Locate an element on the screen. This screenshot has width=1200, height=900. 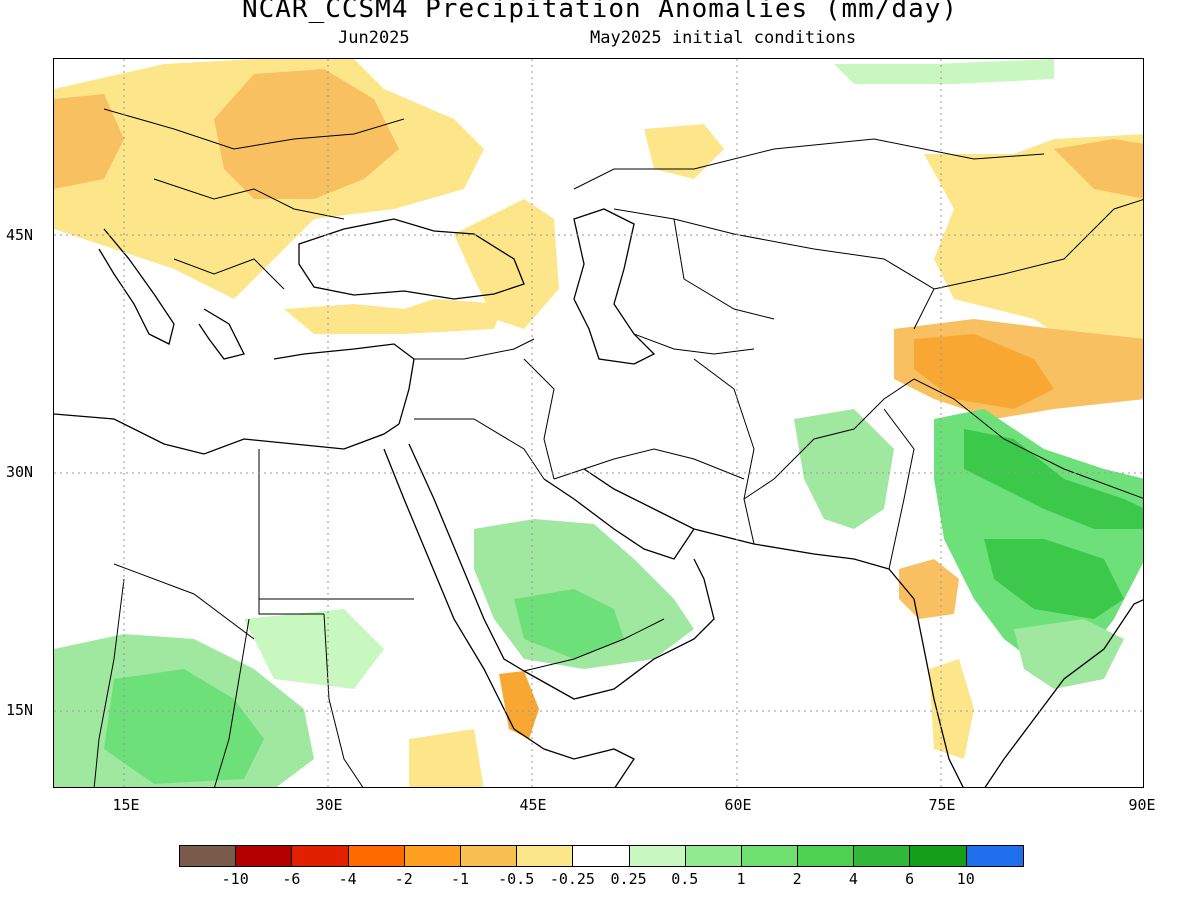
dry-region-turkey is located at coordinates (394, 316).